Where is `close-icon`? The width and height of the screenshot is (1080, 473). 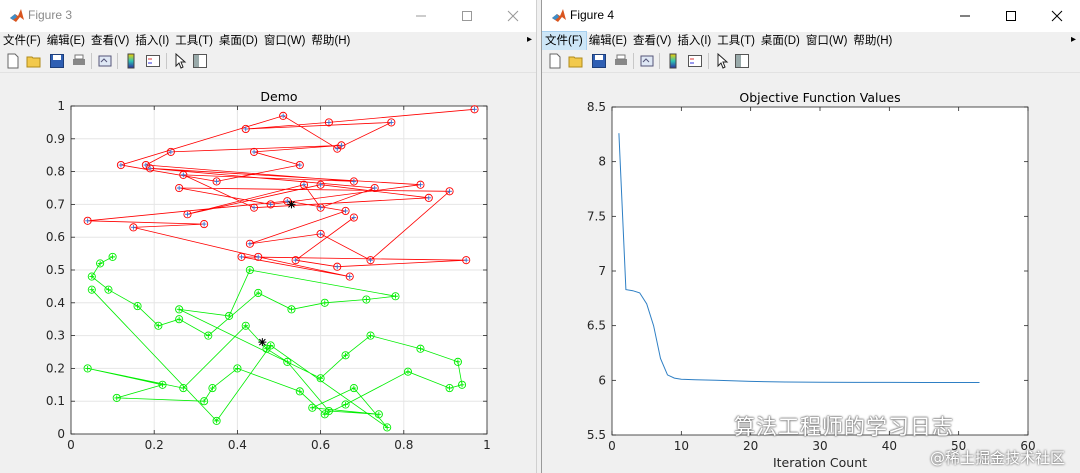 close-icon is located at coordinates (513, 16).